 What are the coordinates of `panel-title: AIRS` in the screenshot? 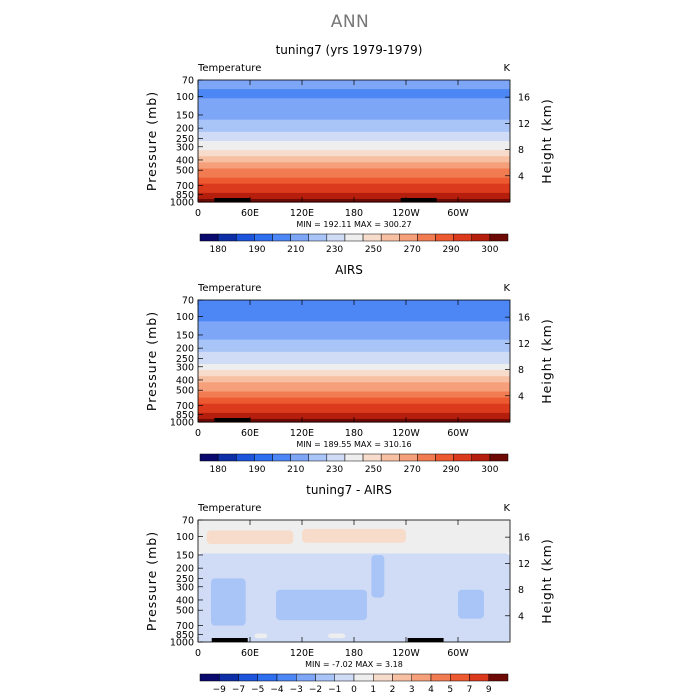 It's located at (349, 270).